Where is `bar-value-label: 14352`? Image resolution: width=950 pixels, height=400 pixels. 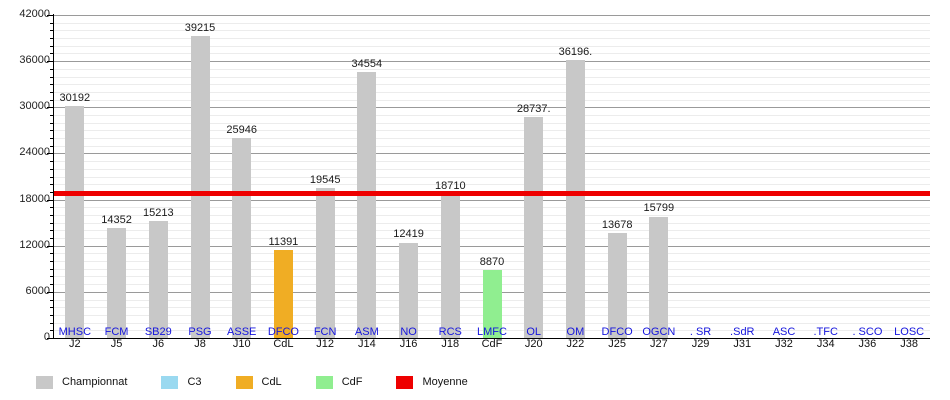
bar-value-label: 14352 is located at coordinates (116, 219).